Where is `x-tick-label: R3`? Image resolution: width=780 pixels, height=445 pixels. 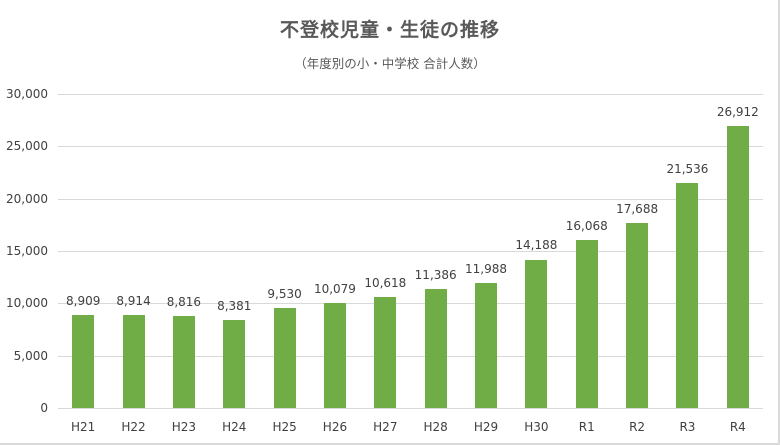
x-tick-label: R3 is located at coordinates (687, 427).